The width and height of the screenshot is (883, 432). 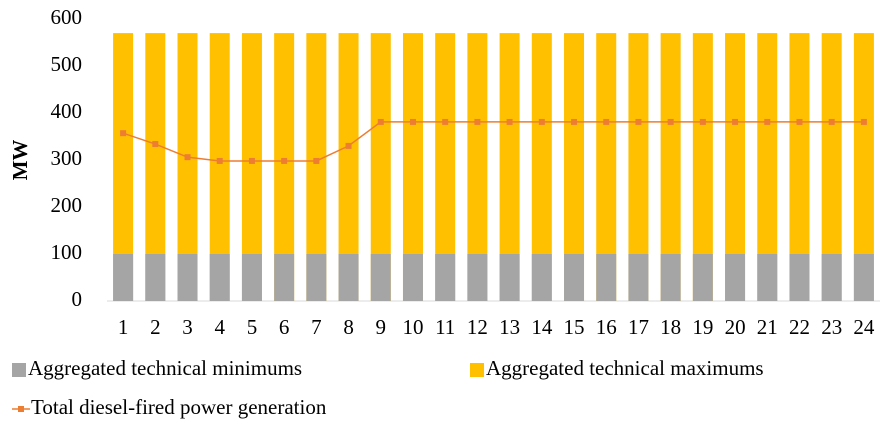 What do you see at coordinates (67, 158) in the screenshot?
I see `y-tick-label: 300` at bounding box center [67, 158].